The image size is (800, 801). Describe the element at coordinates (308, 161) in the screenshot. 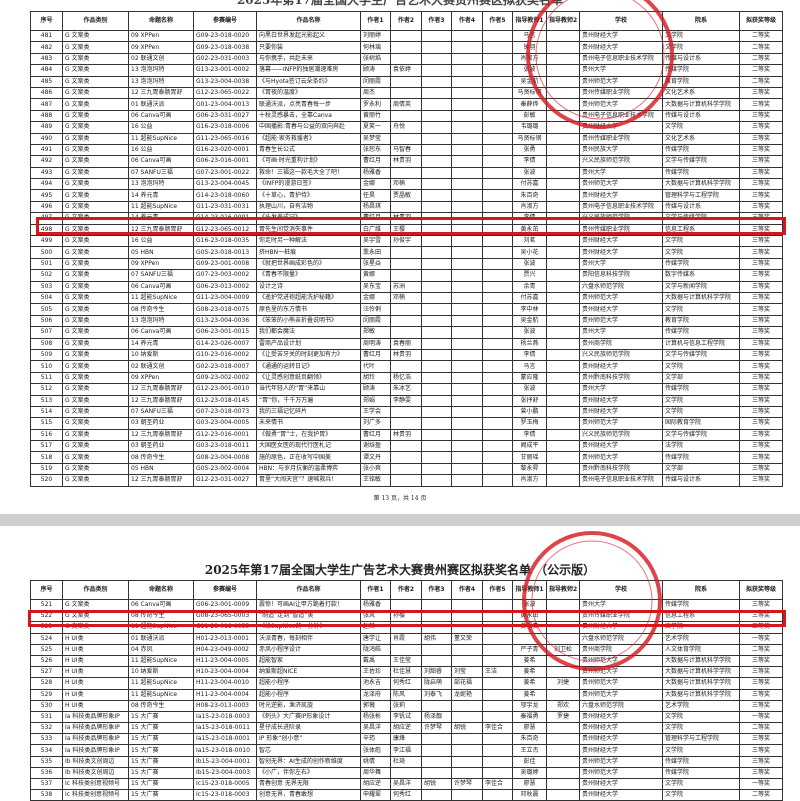

I see `cell-work-title: 《可画·时光重构计划》` at that location.